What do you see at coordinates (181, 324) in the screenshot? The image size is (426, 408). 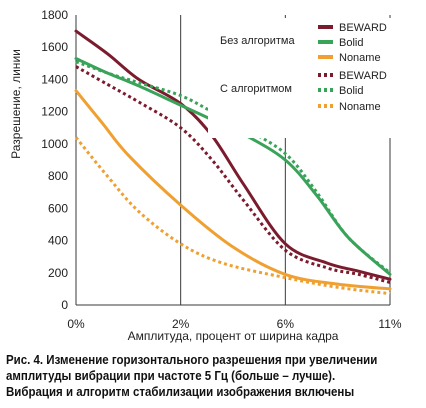 I see `x-tick-label: 2%` at bounding box center [181, 324].